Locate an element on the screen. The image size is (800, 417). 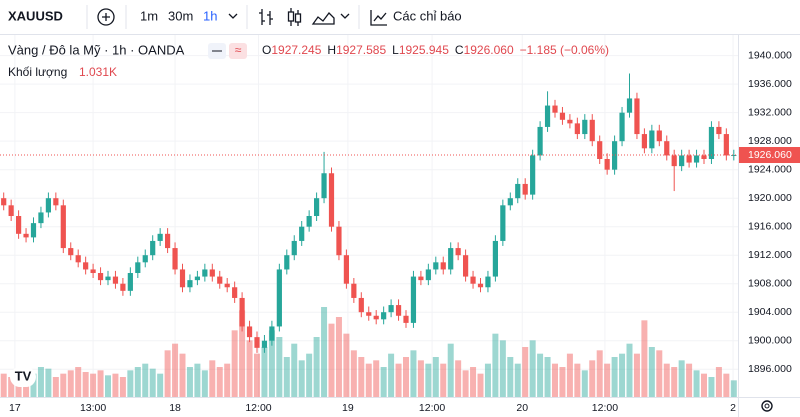
interval-active: 1h is located at coordinates (210, 15).